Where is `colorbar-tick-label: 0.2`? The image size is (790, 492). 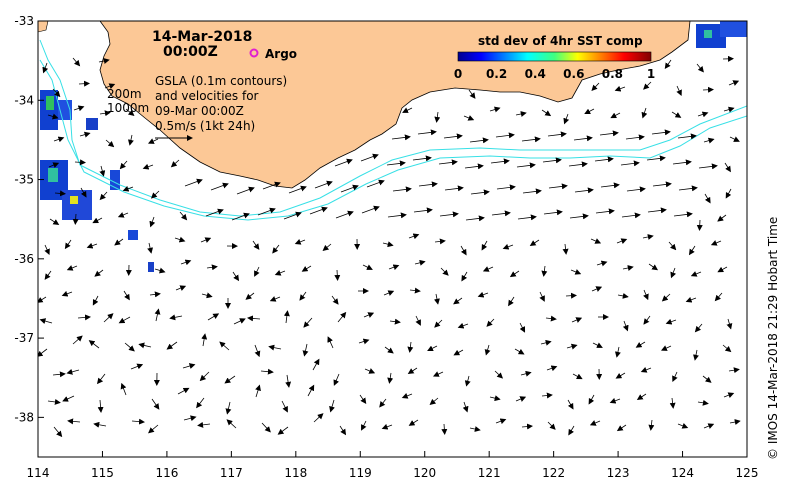 colorbar-tick-label: 0.2 is located at coordinates (496, 74).